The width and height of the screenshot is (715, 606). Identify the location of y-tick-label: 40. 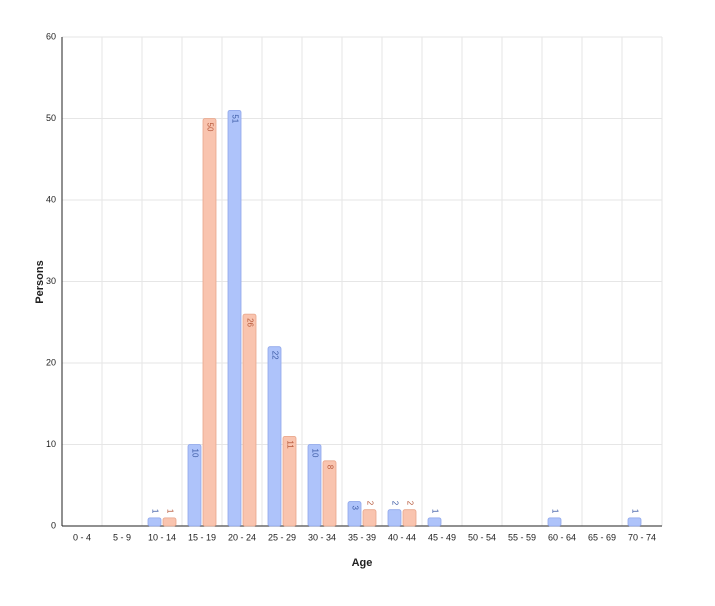
(51, 199).